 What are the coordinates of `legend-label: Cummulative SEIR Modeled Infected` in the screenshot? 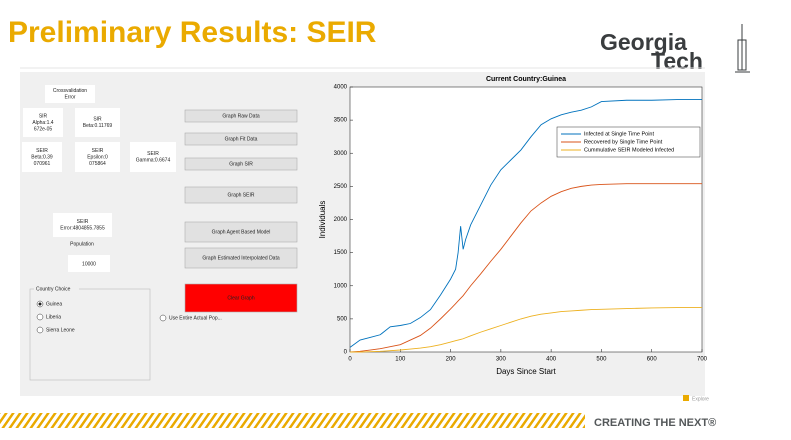 It's located at (629, 150).